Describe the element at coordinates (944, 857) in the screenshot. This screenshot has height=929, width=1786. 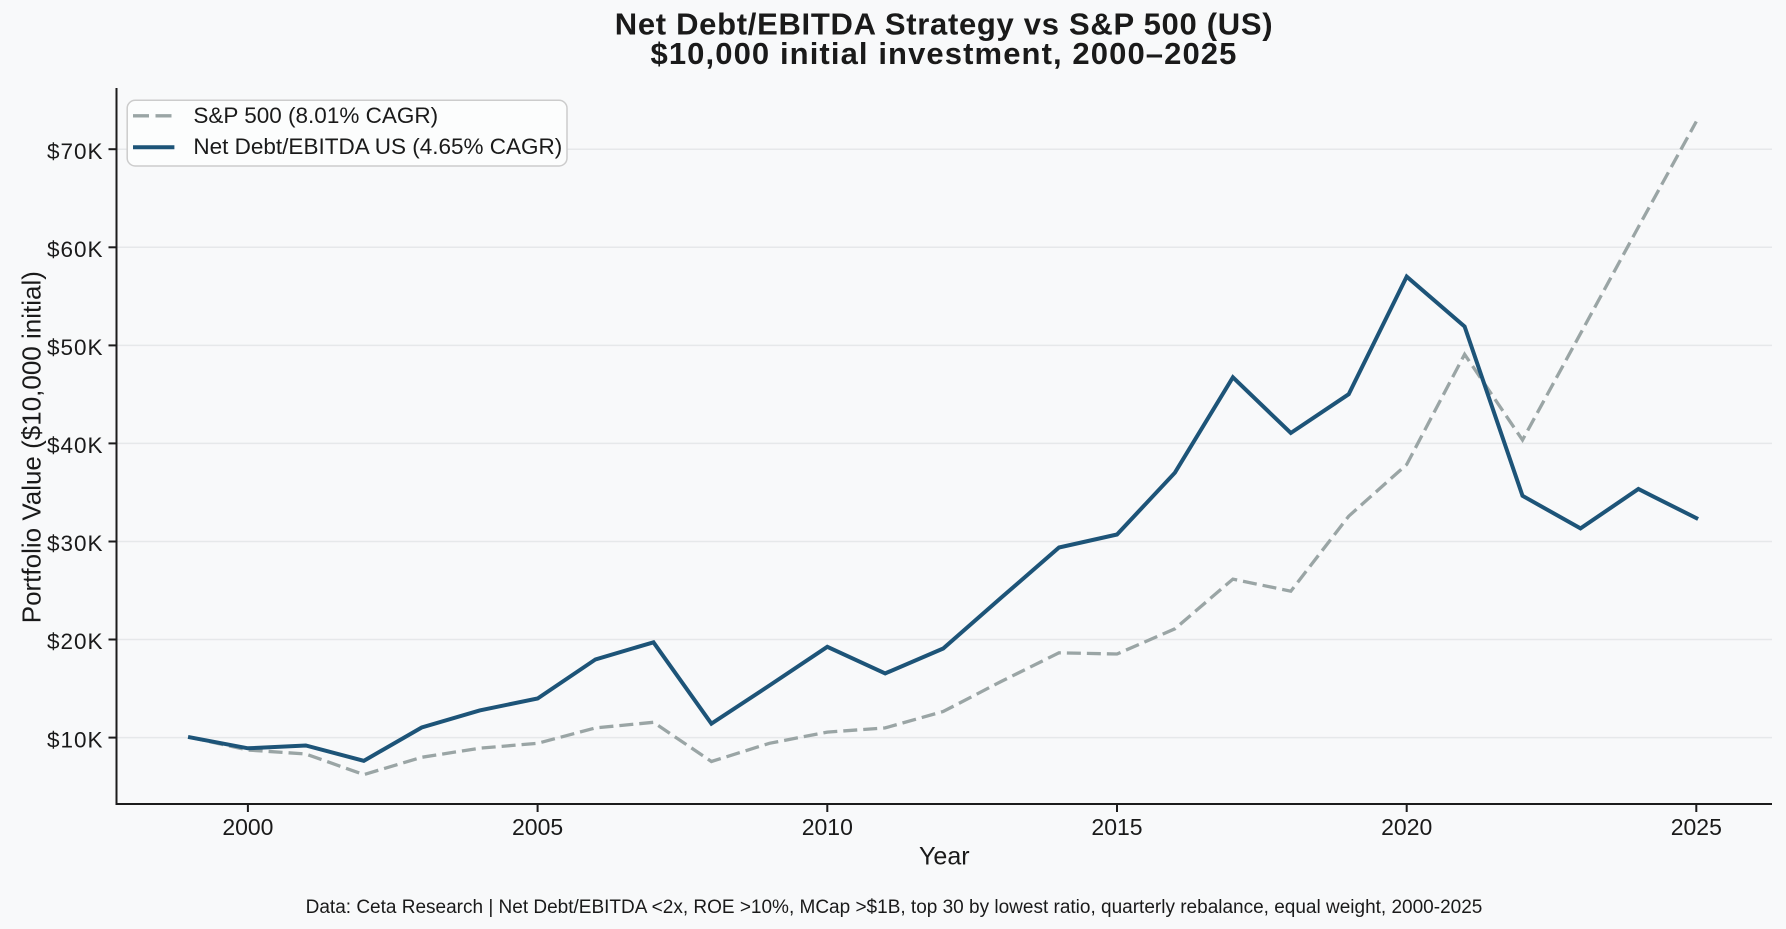
I see `svg-text: Year` at that location.